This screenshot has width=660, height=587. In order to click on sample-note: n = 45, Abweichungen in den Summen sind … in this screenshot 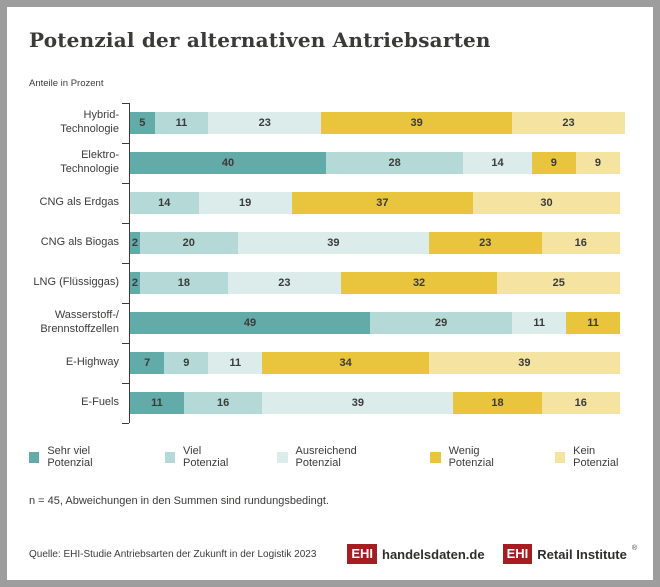, I will do `click(179, 501)`.